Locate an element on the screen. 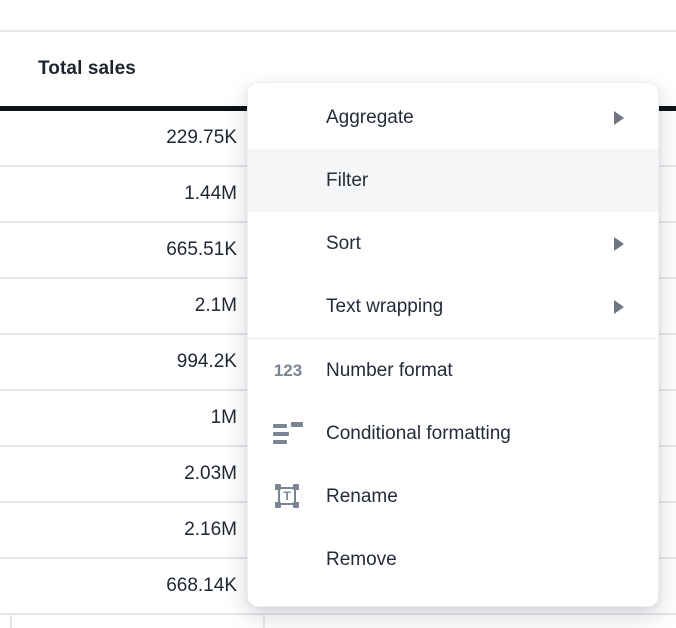  menu-item-label: Aggregate is located at coordinates (370, 117).